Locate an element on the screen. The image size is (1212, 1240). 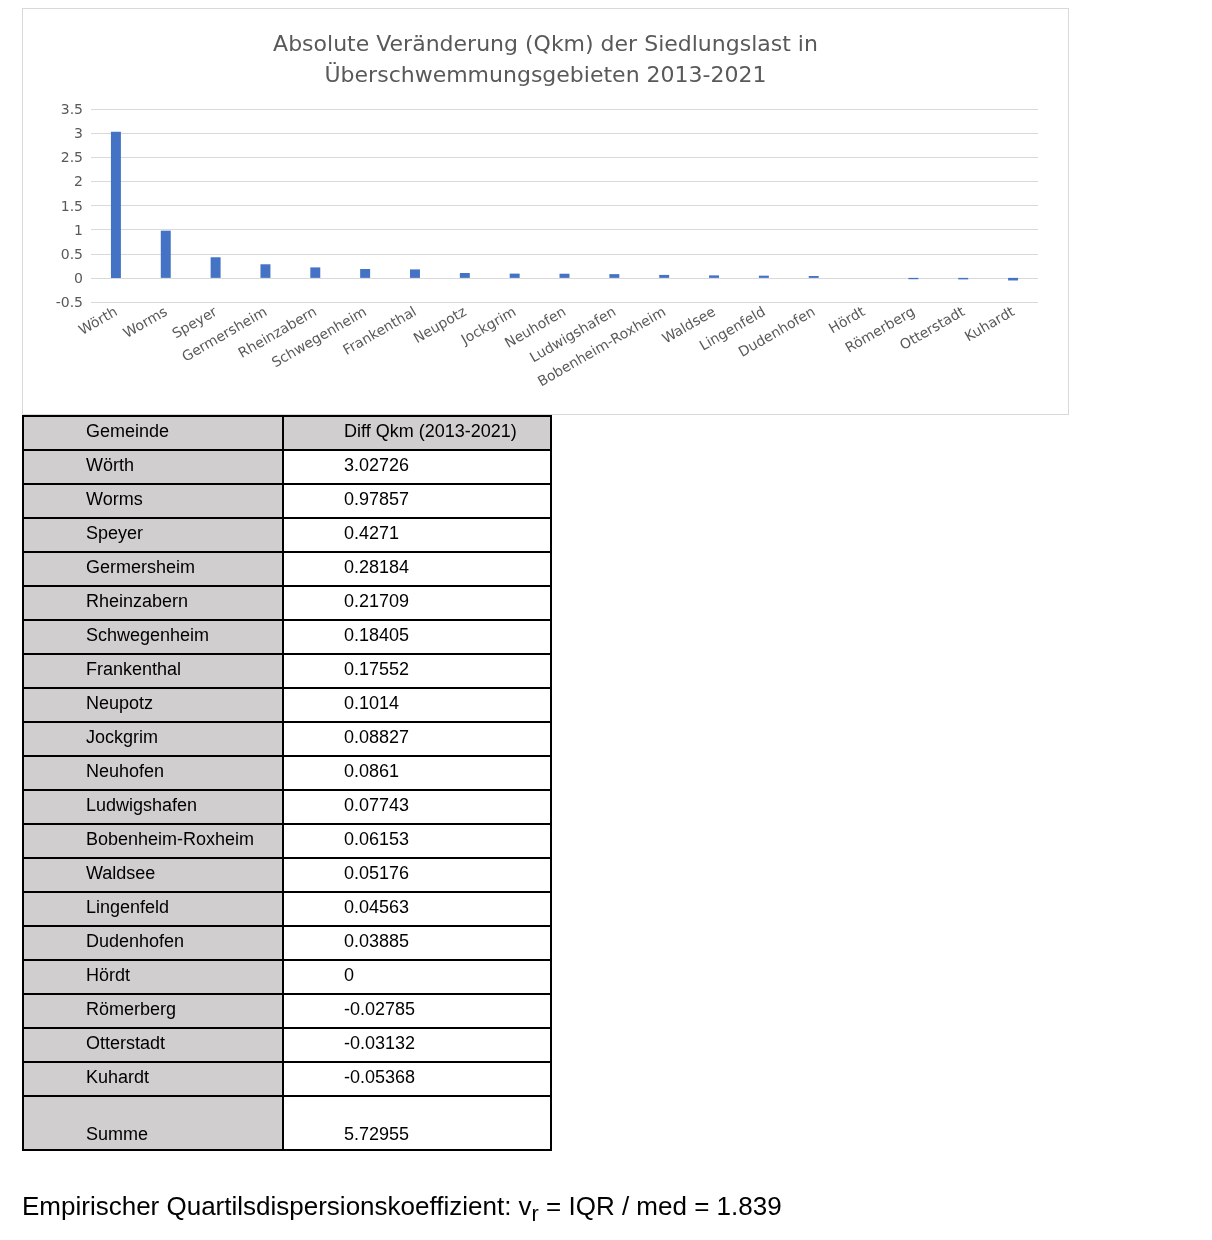
text: Dudenhofen is located at coordinates (153, 943).